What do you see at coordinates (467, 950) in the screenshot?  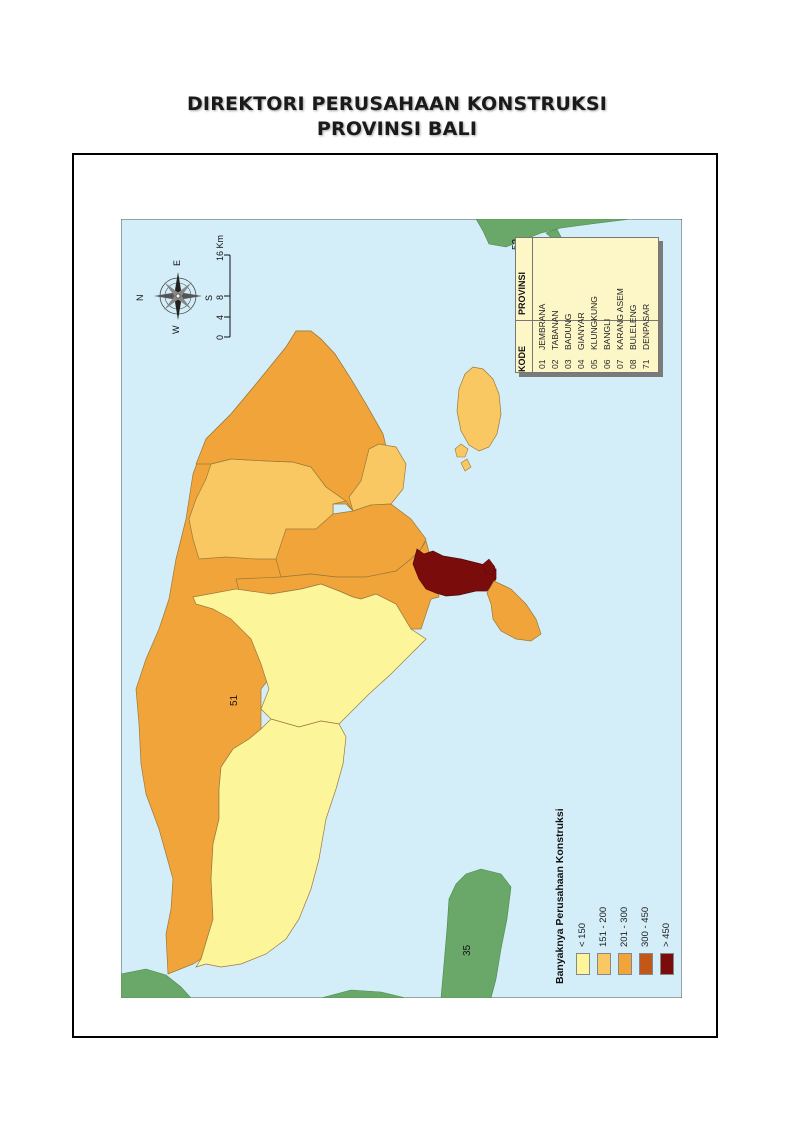 I see `label-35: 35` at bounding box center [467, 950].